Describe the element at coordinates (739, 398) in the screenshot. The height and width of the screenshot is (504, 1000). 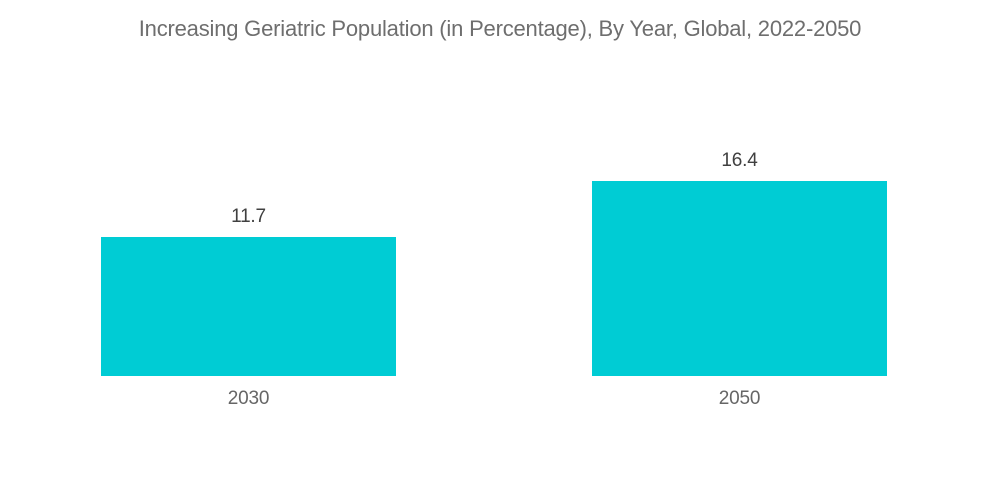
I see `category-label: 2050` at that location.